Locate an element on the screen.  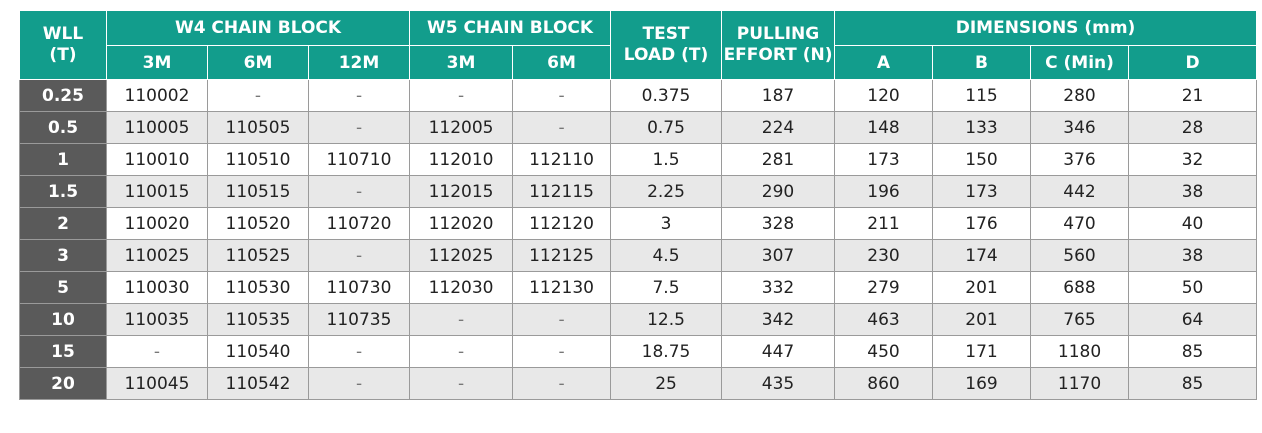
cell-dim-d: 28 is located at coordinates (1193, 127).